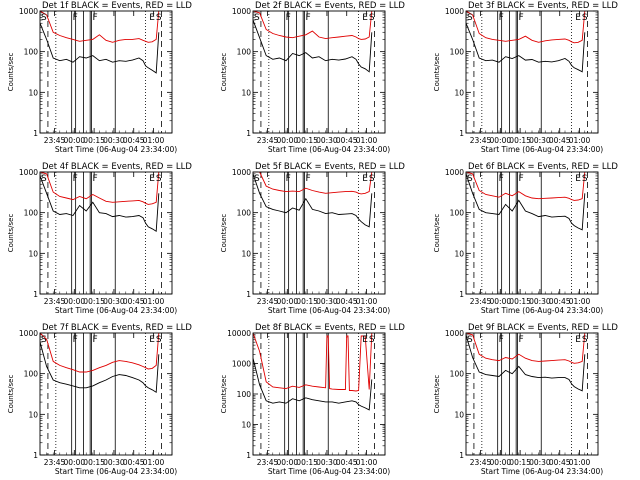  I want to click on panel-title: Det 7f BLACK = Events, RED = LLD, so click(117, 328).